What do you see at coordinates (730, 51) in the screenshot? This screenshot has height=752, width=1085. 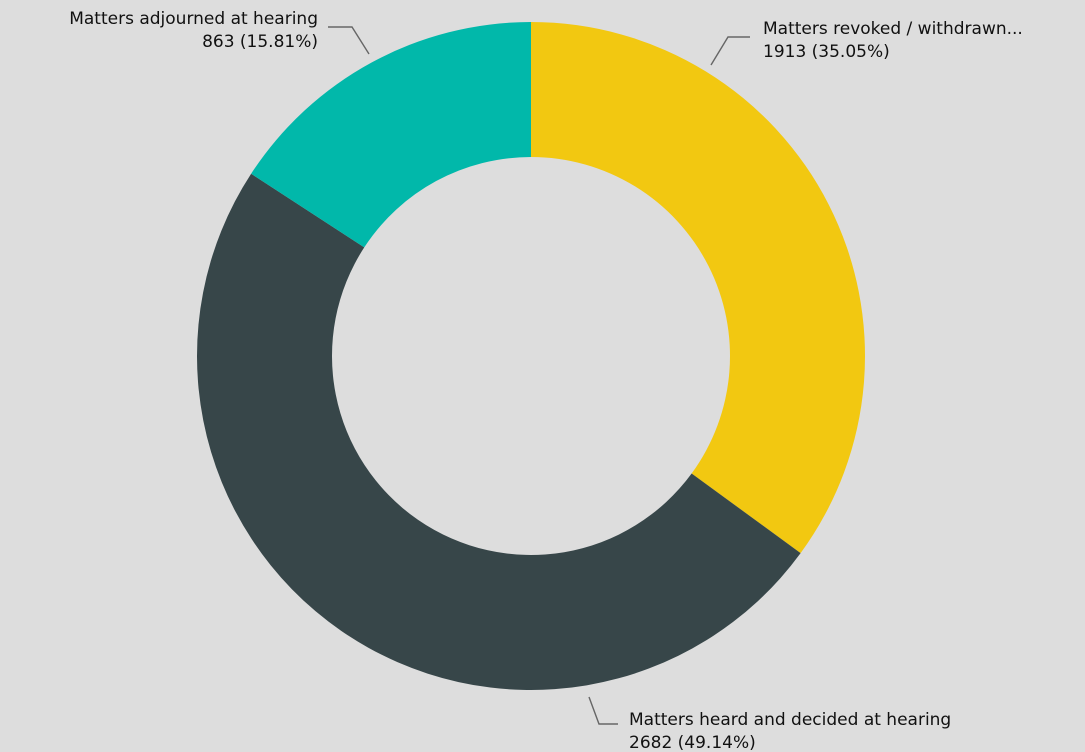 I see `leader-line-revoked` at bounding box center [730, 51].